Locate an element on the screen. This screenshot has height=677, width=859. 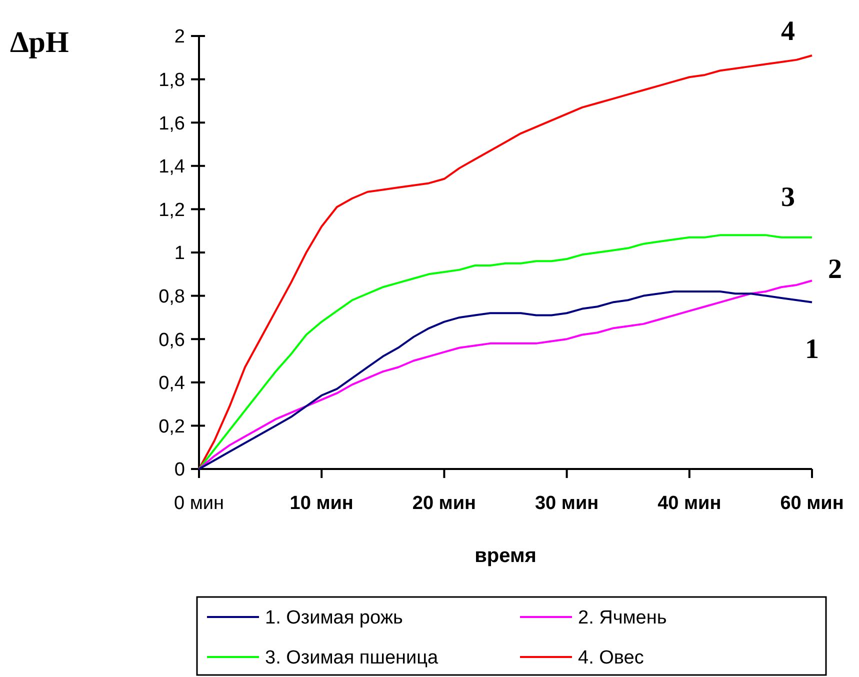
y-tick-label: 0,6 is located at coordinates (171, 340).